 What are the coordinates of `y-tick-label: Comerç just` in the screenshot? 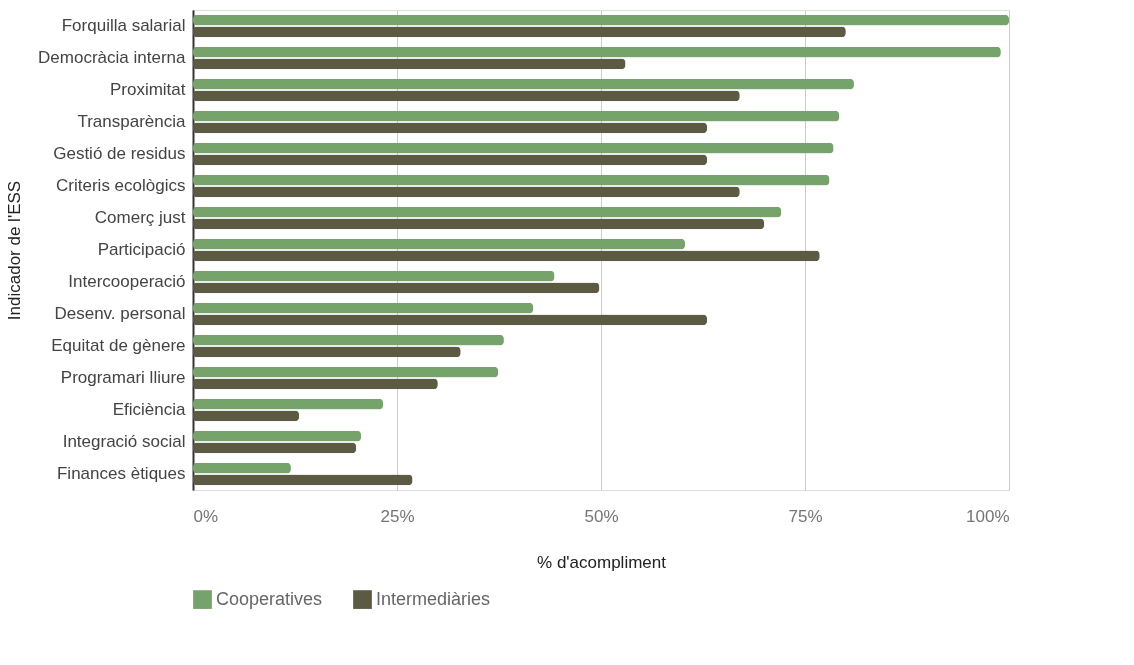 It's located at (140, 217).